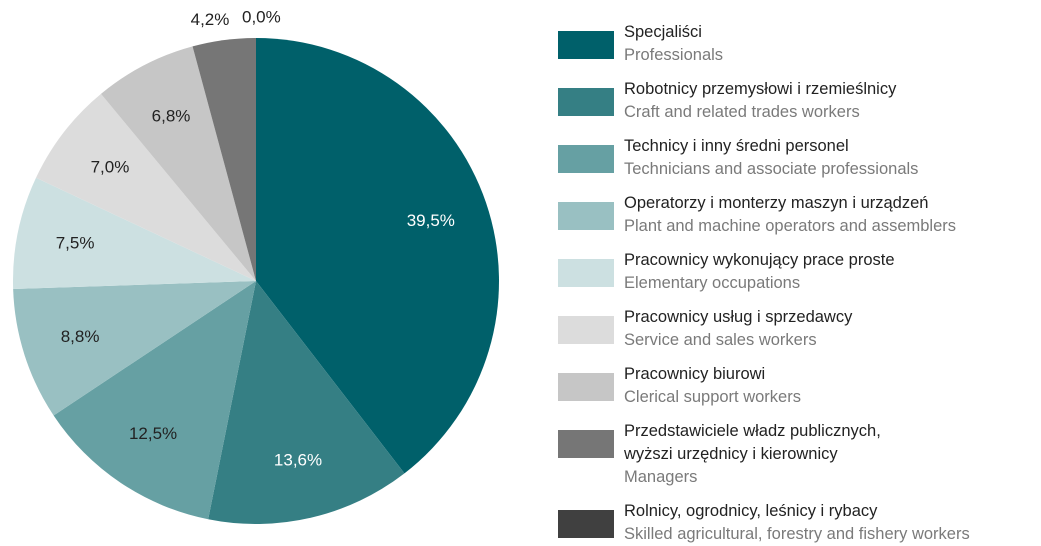  Describe the element at coordinates (720, 340) in the screenshot. I see `legend-label-en: Service and sales workers` at that location.